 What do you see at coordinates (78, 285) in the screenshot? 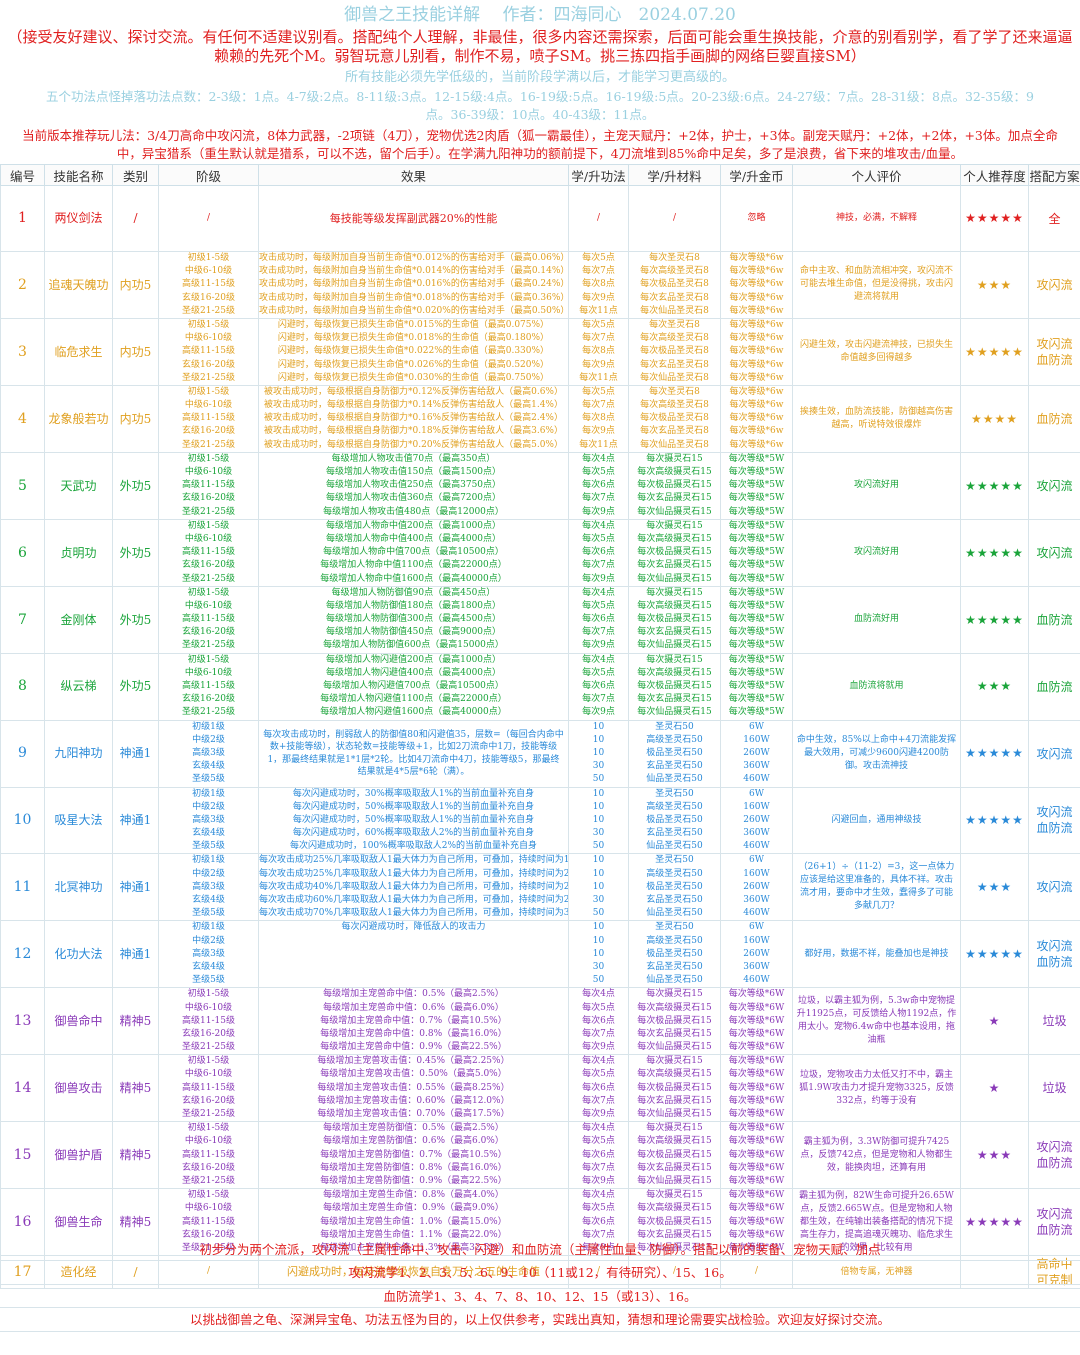
I see `skill-name: 追魂天魄功` at bounding box center [78, 285].